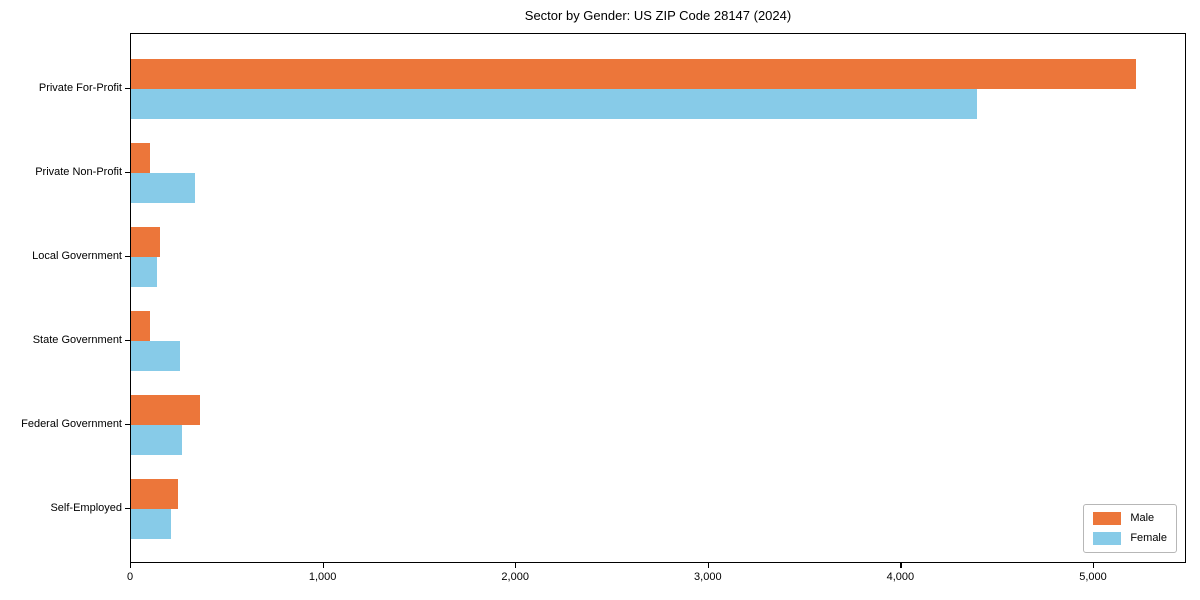 This screenshot has height=600, width=1200. I want to click on x-tick-label: 4,000, so click(900, 577).